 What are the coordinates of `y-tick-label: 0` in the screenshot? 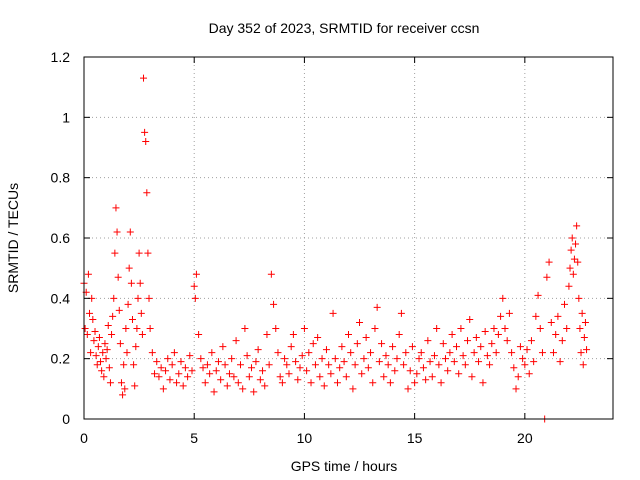 It's located at (66, 419).